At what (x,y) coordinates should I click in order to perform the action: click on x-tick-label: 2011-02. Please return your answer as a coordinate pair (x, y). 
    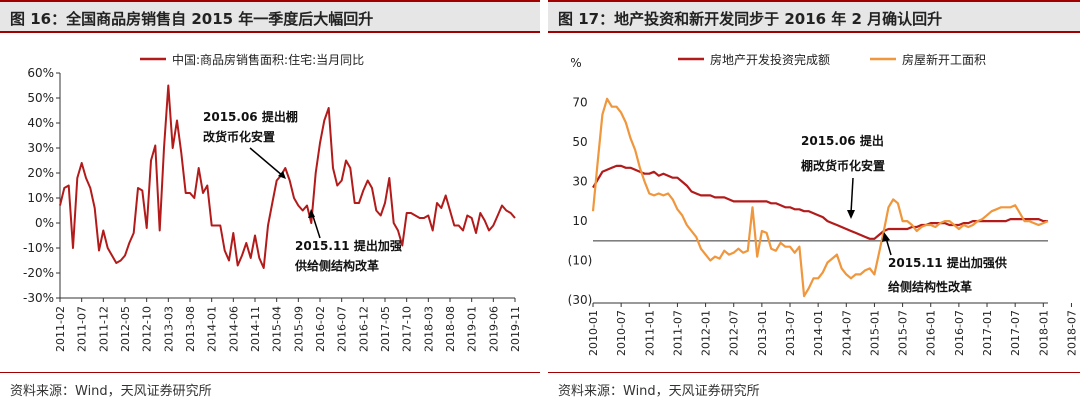
    Looking at the image, I should click on (60, 329).